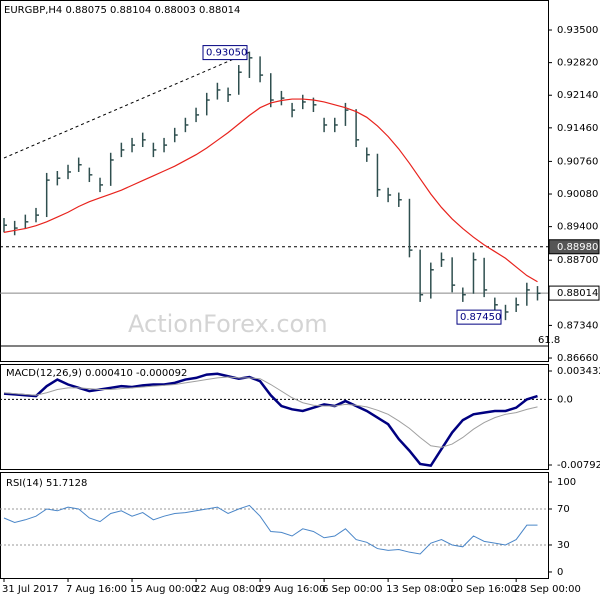 This screenshot has height=600, width=600. Describe the element at coordinates (227, 589) in the screenshot. I see `x-tick-label: 22 Aug 08:00` at that location.